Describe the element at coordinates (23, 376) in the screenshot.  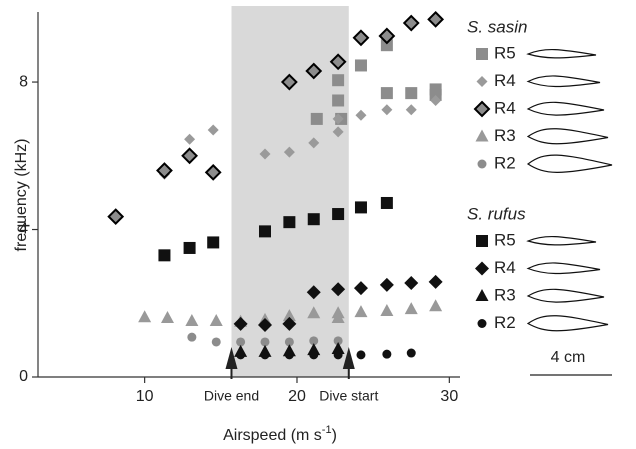
I see `y-tick-label: 0` at that location.